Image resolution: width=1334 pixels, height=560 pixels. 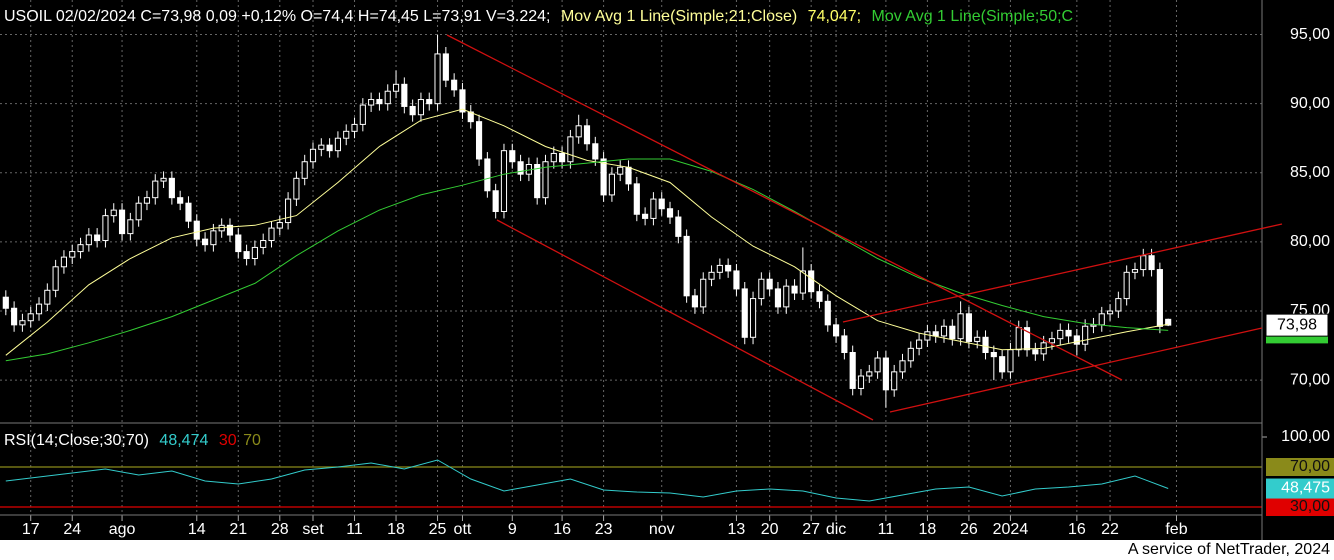 What do you see at coordinates (76, 440) in the screenshot?
I see `rsi-name: RSI(14;Close;30;70)` at bounding box center [76, 440].